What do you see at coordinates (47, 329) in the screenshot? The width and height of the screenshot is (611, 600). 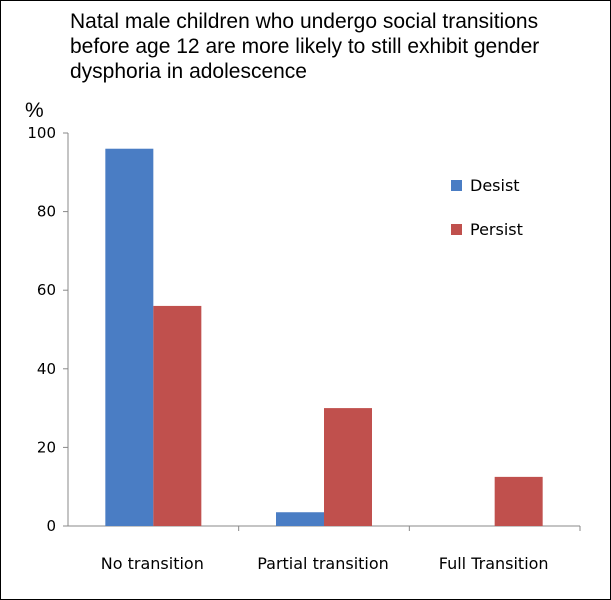 I see `y-ticks: 0 20 40 60 80 100` at bounding box center [47, 329].